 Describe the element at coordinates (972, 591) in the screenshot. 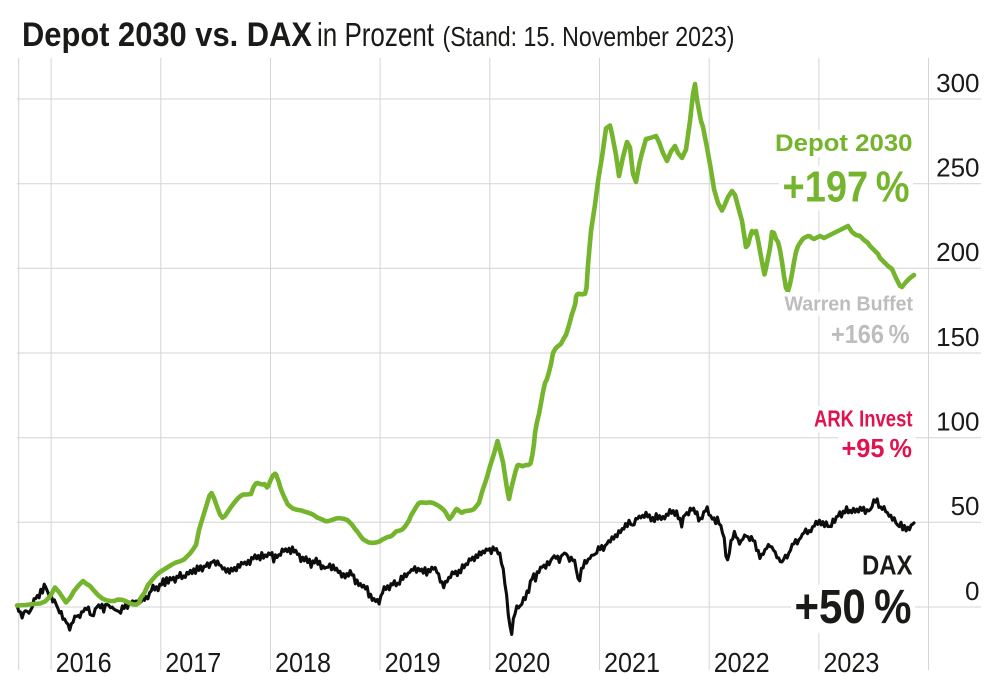

I see `svg-text: 0` at that location.